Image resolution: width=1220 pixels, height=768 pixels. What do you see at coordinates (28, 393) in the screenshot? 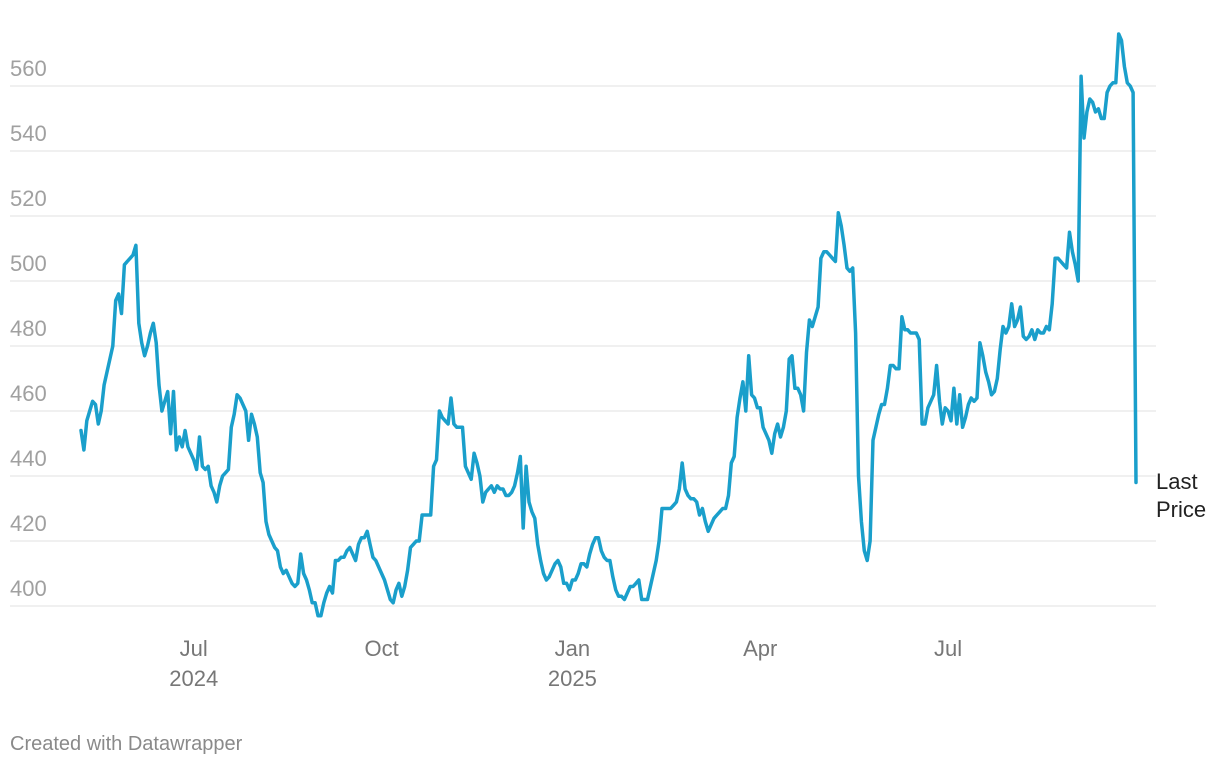
I see `y-tick-label: 460` at bounding box center [28, 393].